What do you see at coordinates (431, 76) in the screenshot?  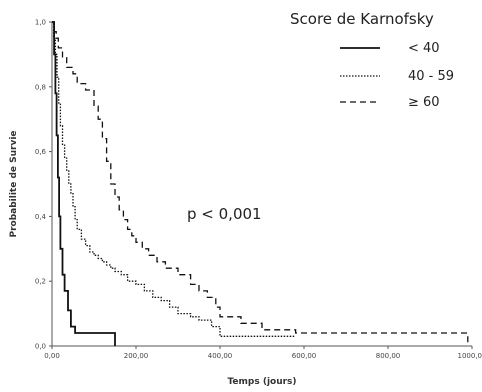 I see `legend-label: 40 - 59` at bounding box center [431, 76].